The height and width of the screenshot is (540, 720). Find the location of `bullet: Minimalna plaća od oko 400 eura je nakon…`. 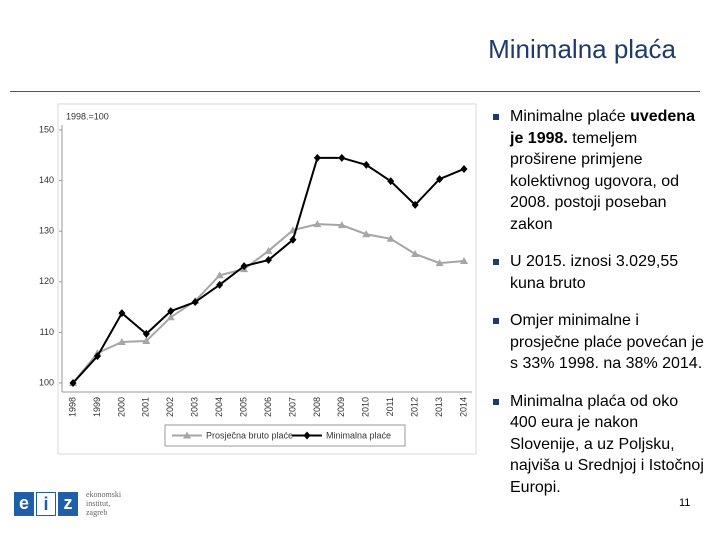

bullet: Minimalna plaća od oko 400 eura je nakon… is located at coordinates (600, 445).